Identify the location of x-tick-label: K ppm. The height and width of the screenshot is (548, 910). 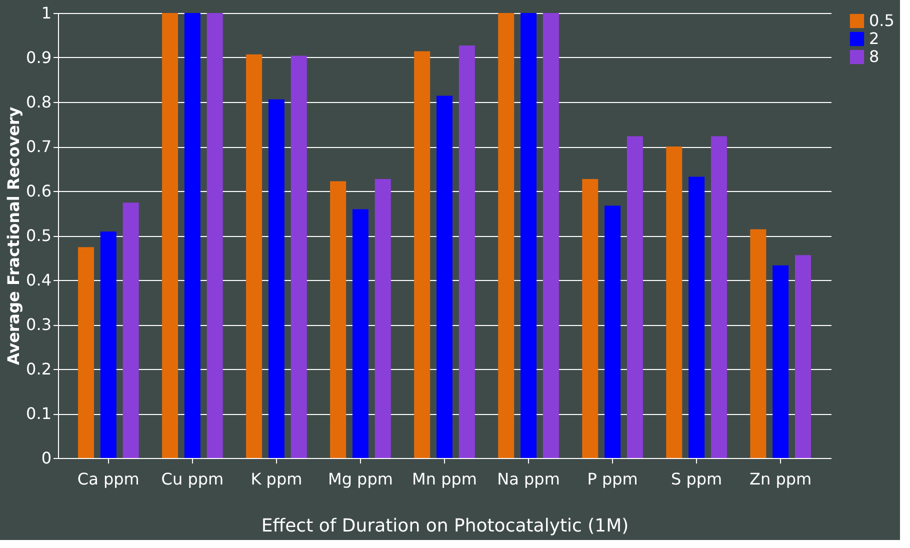
(276, 479).